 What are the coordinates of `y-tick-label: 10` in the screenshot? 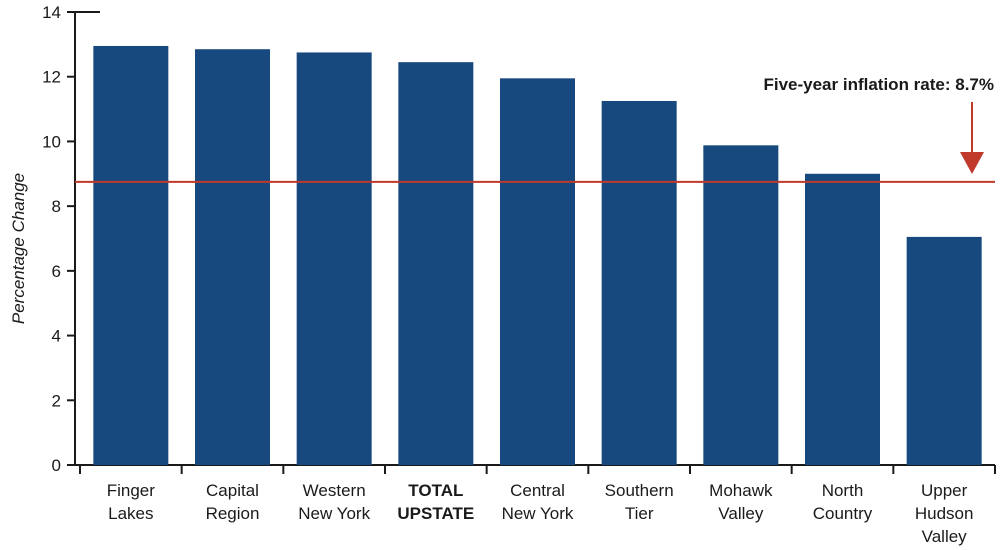 It's located at (51, 141).